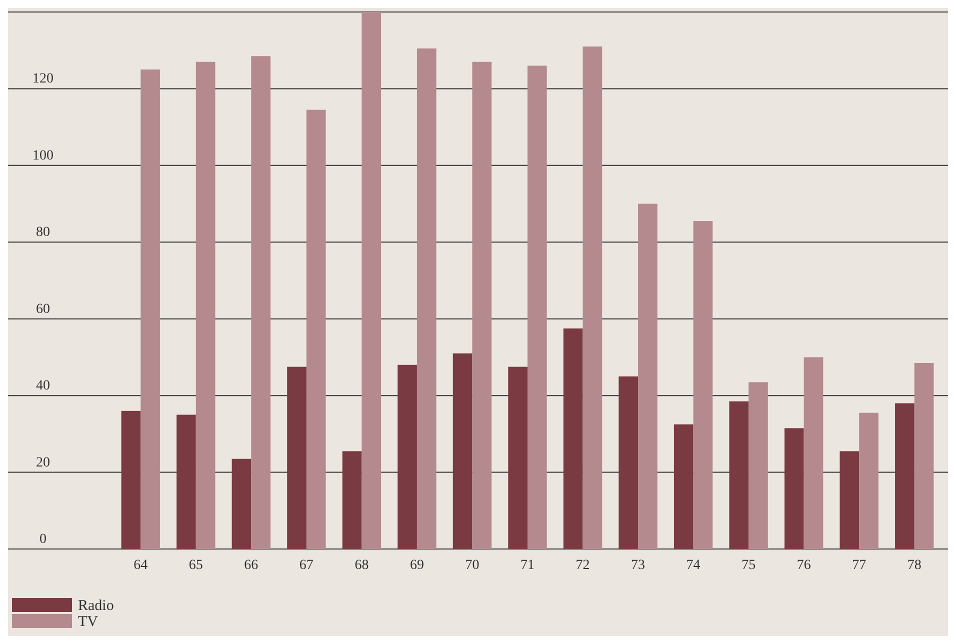 This screenshot has width=956, height=644. Describe the element at coordinates (251, 565) in the screenshot. I see `x-tick-label: 66` at that location.